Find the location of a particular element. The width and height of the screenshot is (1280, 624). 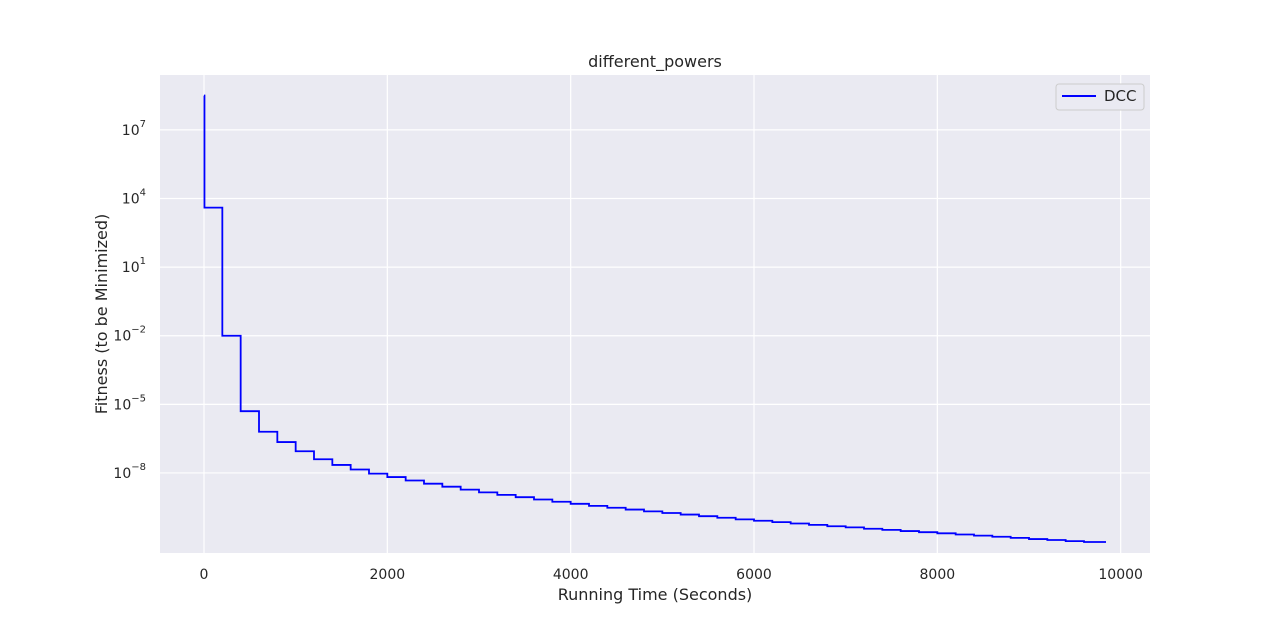

y-tick-exponent: 1 is located at coordinates (143, 261).